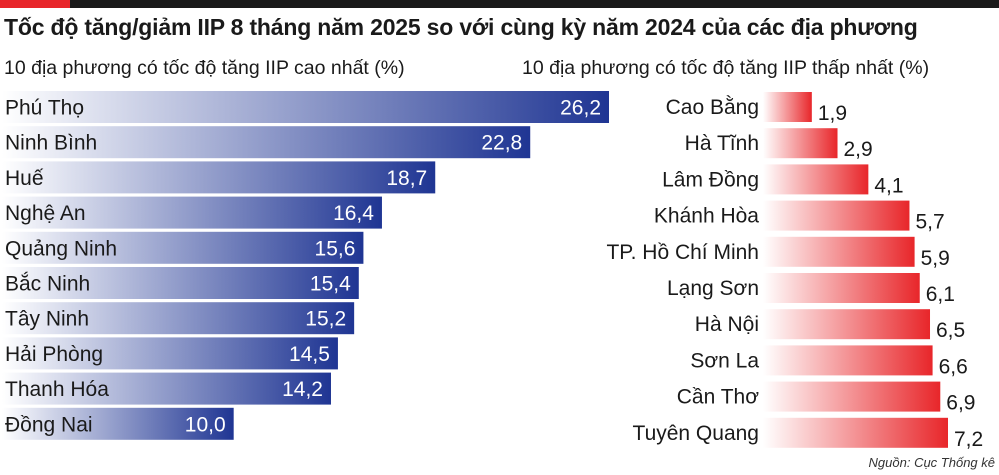 This screenshot has height=475, width=999. I want to click on high-category-label: Ninh Bình, so click(51, 143).